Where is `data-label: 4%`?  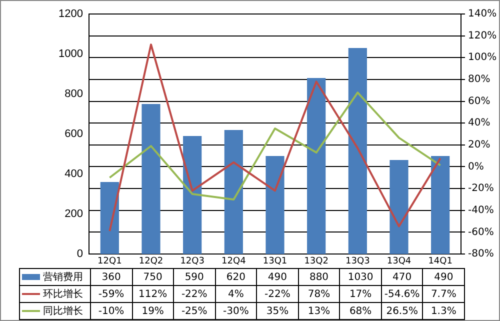 data-label: 4% is located at coordinates (236, 294).